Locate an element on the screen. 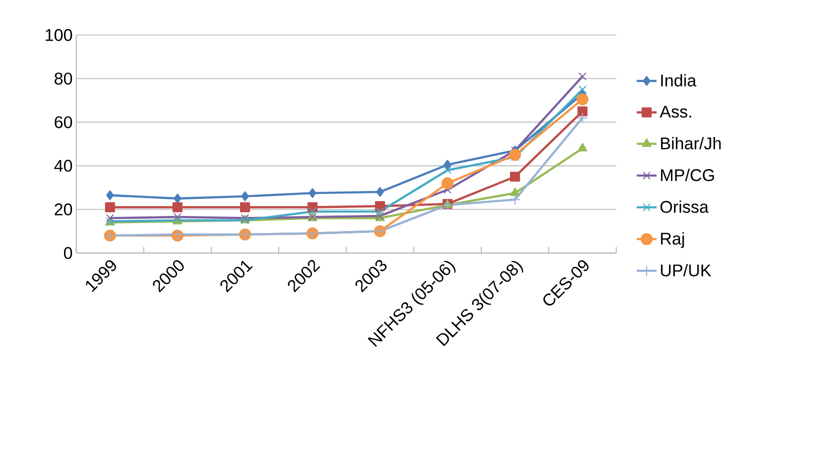  legend-label: MP/CG is located at coordinates (687, 175).